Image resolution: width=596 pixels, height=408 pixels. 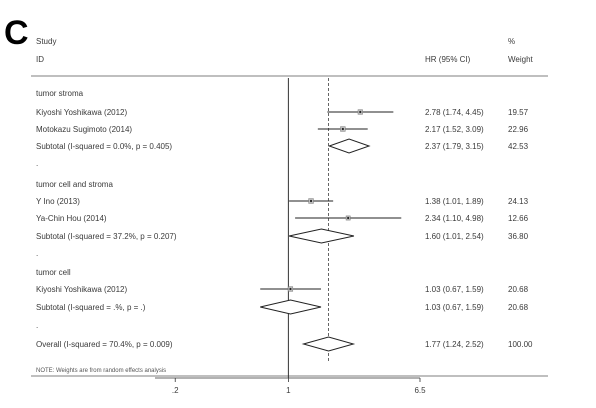 I want to click on row-label: tumor cell, so click(x=53, y=272).